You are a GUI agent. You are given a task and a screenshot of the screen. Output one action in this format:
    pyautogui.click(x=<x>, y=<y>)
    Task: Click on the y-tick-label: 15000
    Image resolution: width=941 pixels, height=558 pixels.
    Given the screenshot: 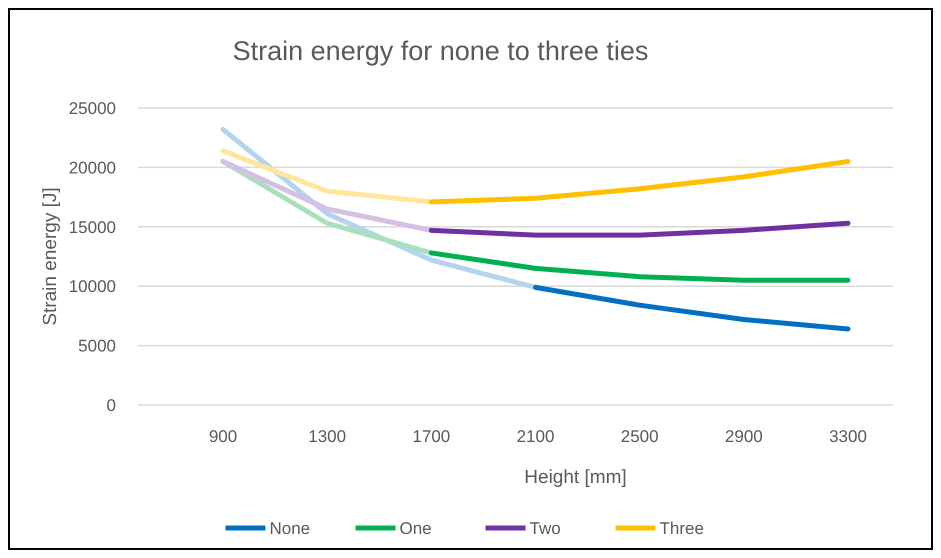 What is the action you would take?
    pyautogui.click(x=92, y=227)
    